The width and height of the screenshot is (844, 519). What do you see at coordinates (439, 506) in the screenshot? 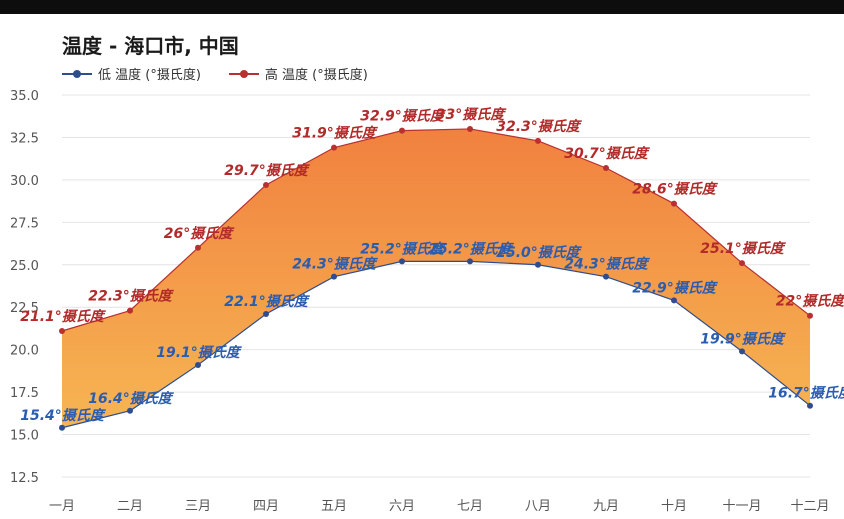
I see `x-axis-ticks: 一月 二月 三月 四月 五月 六月 七月 八月 九月 十月 十一月 十二月` at bounding box center [439, 506].